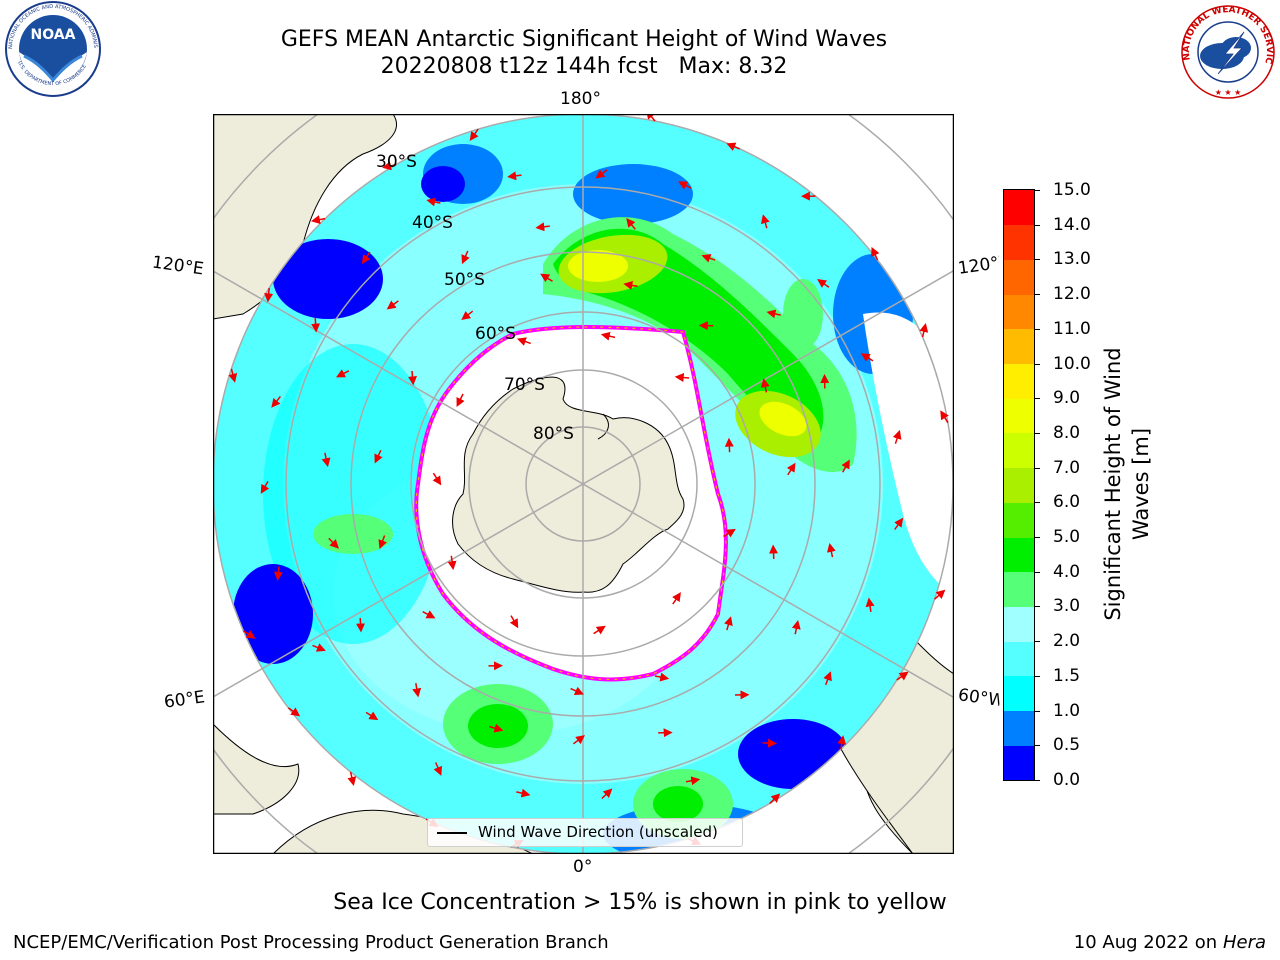  I want to click on colorbar-tick-label: 5.0, so click(1067, 537).